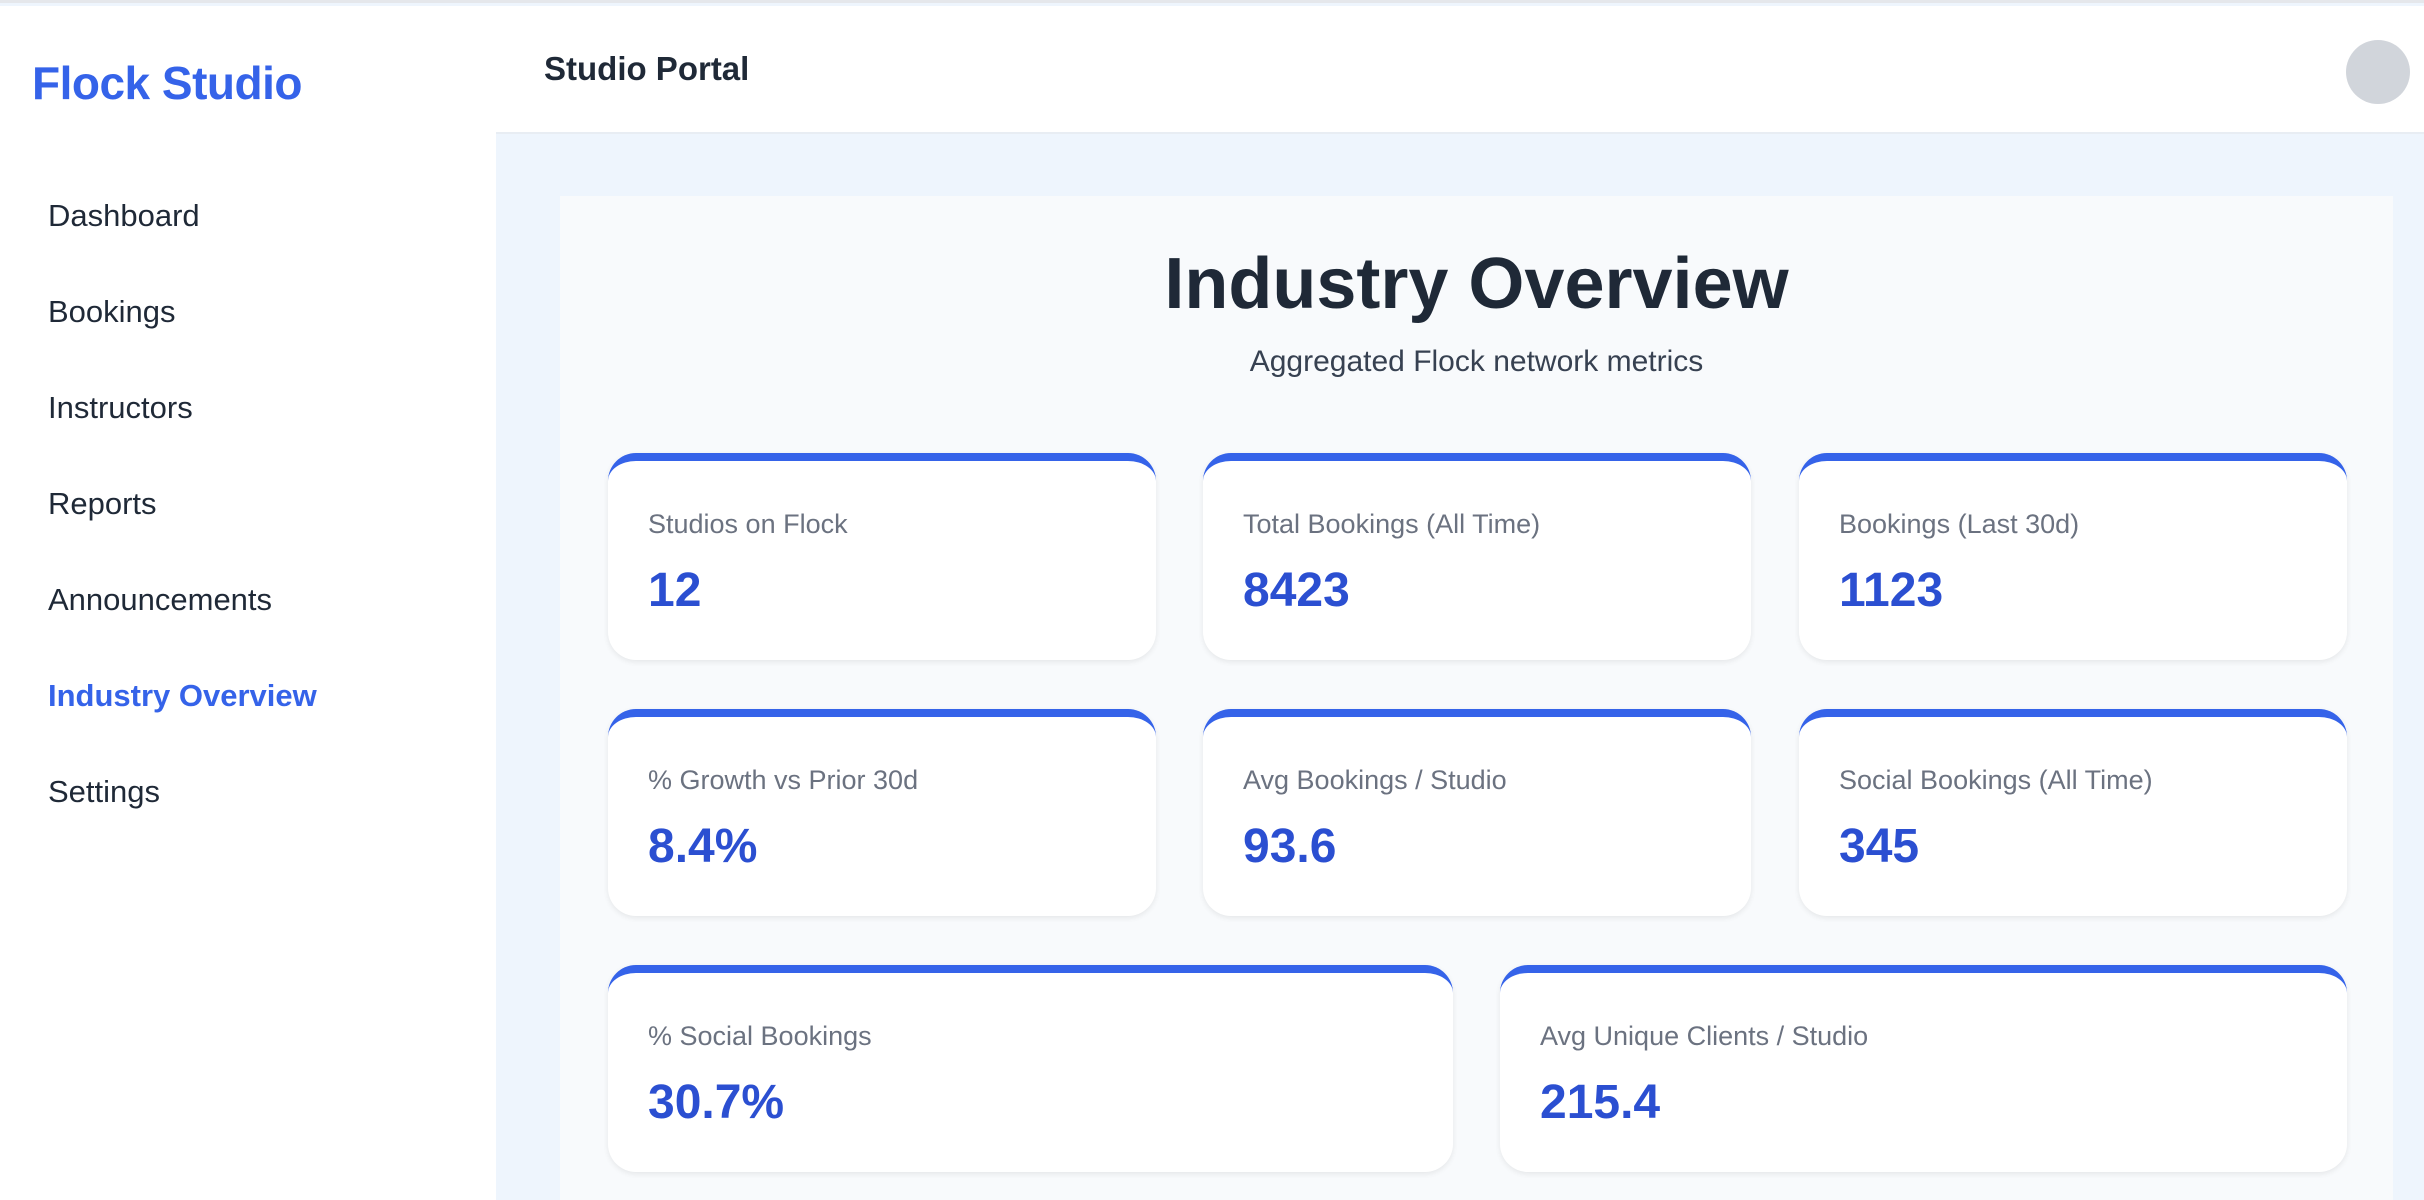  What do you see at coordinates (1996, 780) in the screenshot?
I see `metric-label: Social Bookings (All Time)` at bounding box center [1996, 780].